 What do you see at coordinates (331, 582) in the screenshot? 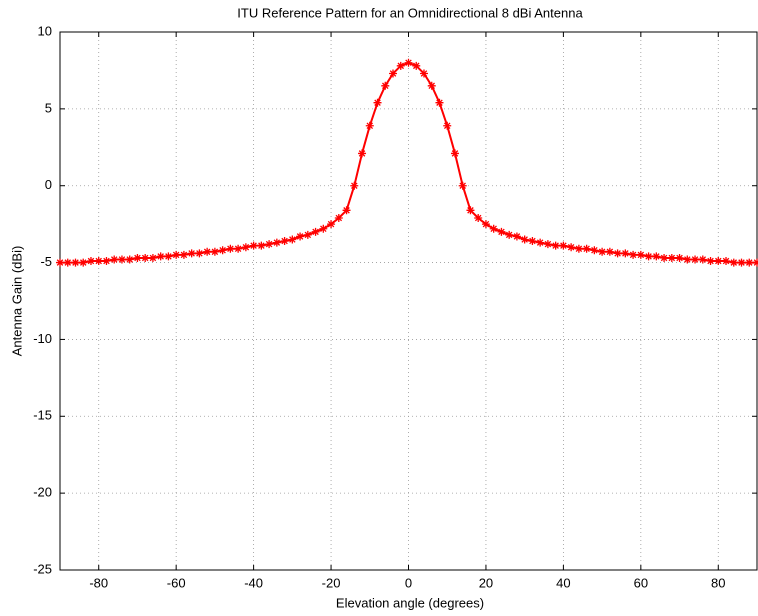
I see `x-tick-label: -20` at bounding box center [331, 582].